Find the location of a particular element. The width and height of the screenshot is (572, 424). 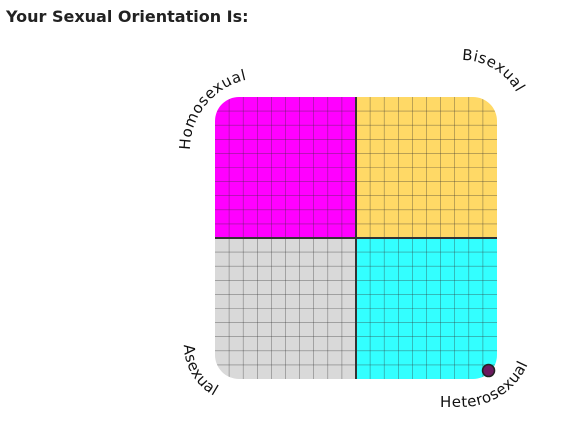

quadrant-label: Bisexual is located at coordinates (495, 70).